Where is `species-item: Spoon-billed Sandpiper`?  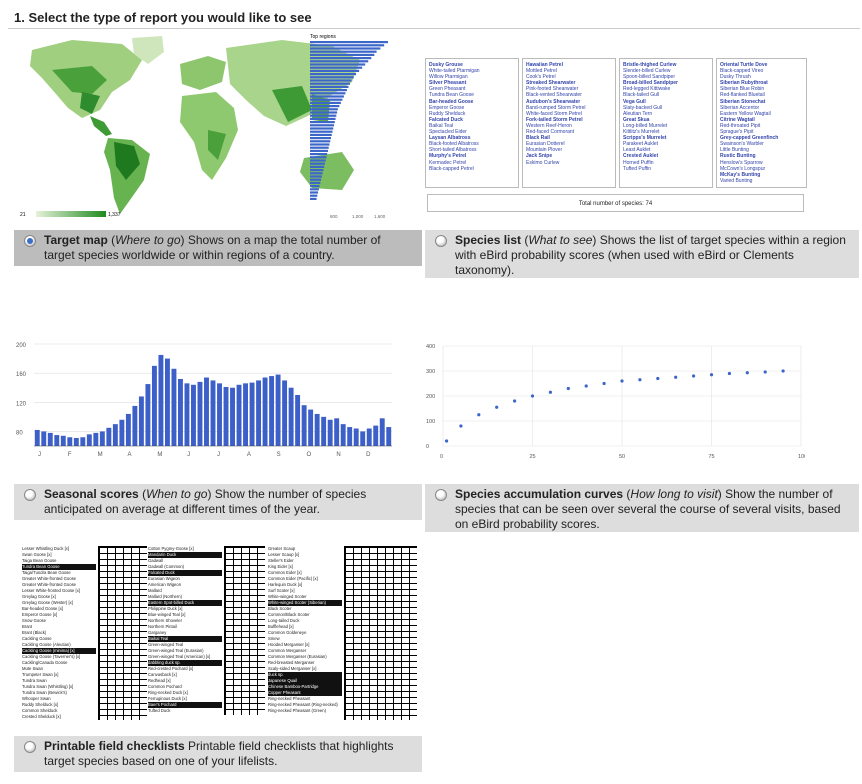 species-item: Spoon-billed Sandpiper is located at coordinates (649, 77).